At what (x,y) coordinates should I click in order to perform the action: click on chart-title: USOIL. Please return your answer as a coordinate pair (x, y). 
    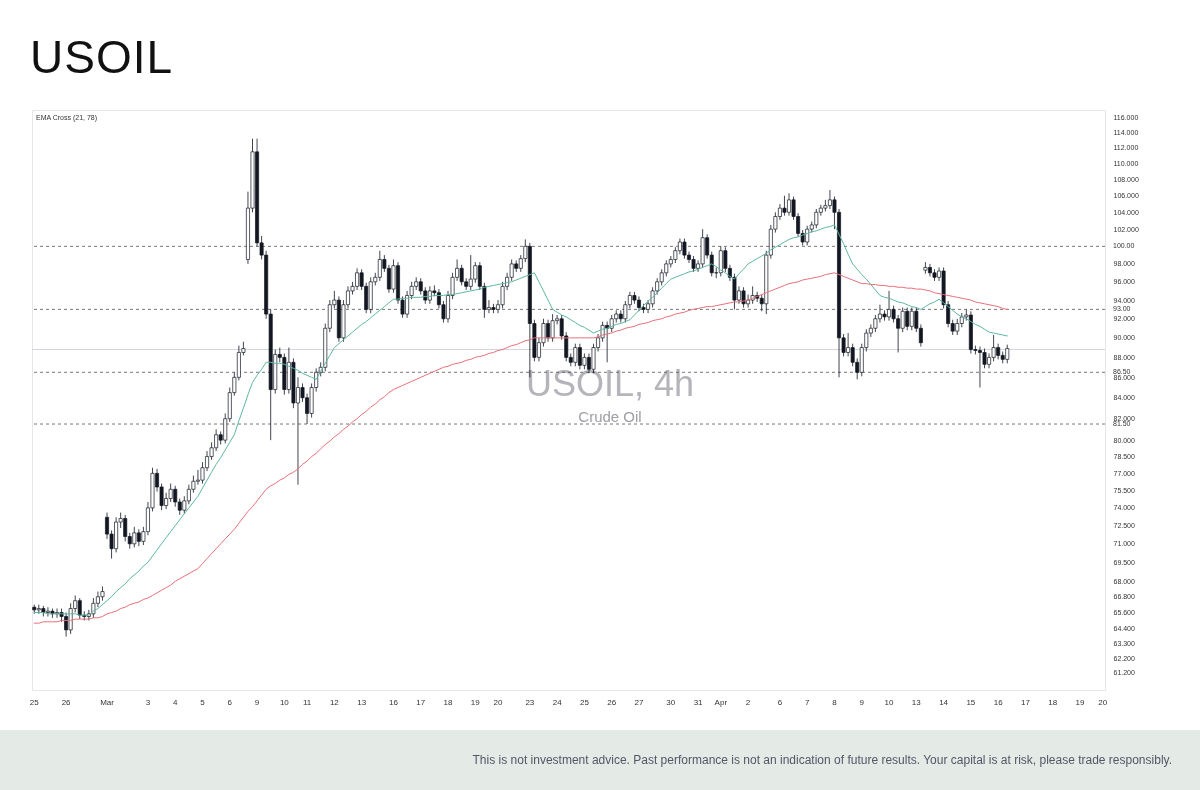
    Looking at the image, I should click on (102, 57).